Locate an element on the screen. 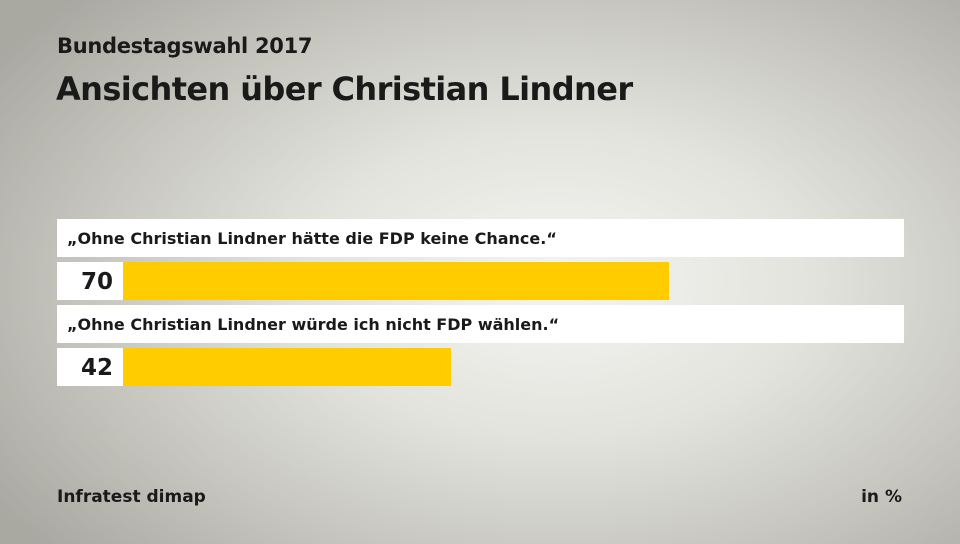  source-label: Infratest dimap is located at coordinates (131, 497).